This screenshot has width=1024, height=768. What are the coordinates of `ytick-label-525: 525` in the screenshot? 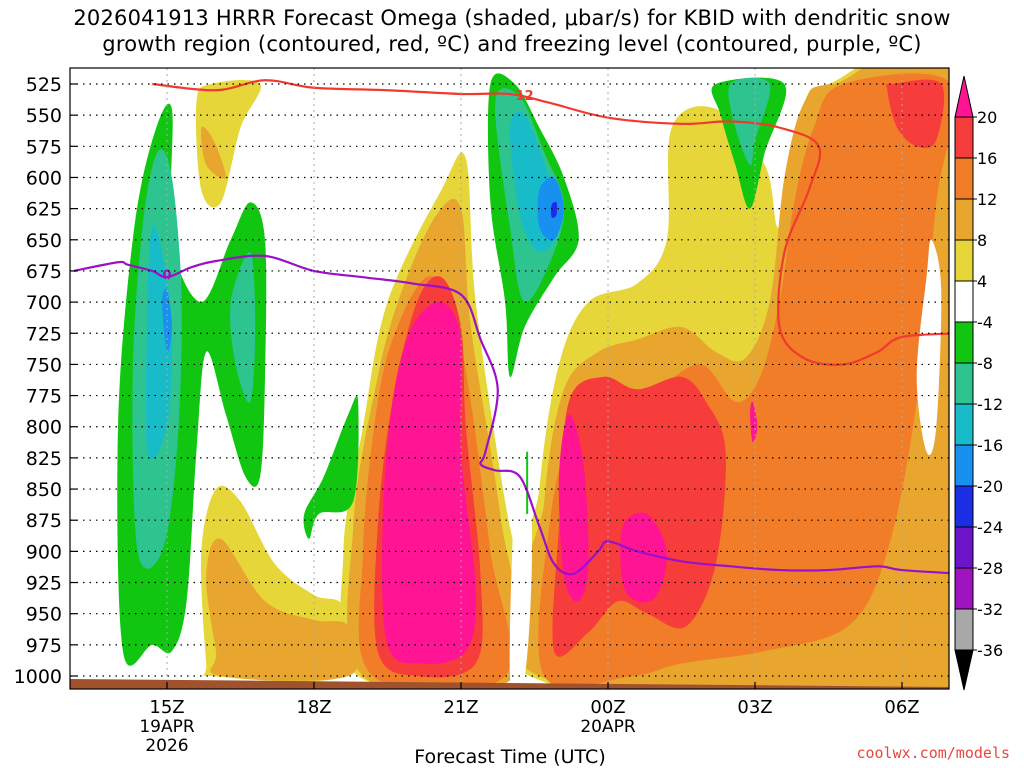 It's located at (44, 85).